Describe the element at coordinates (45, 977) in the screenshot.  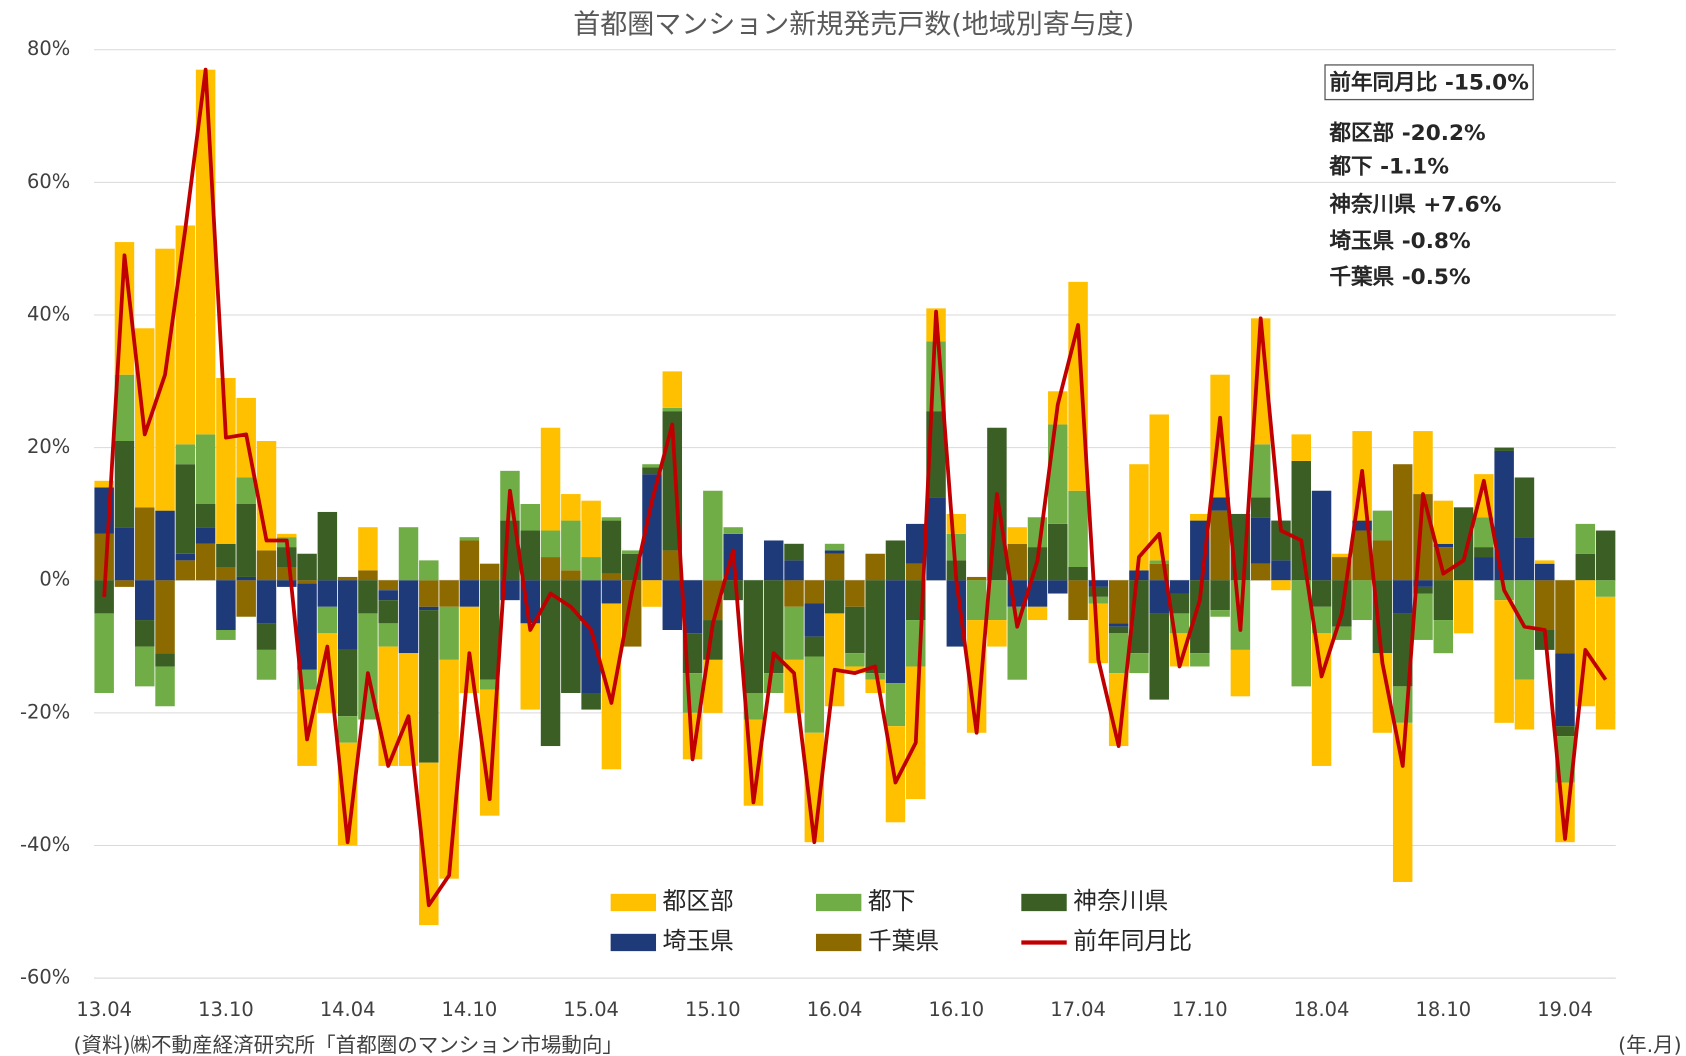
I see `y-tick-label: -60%` at that location.